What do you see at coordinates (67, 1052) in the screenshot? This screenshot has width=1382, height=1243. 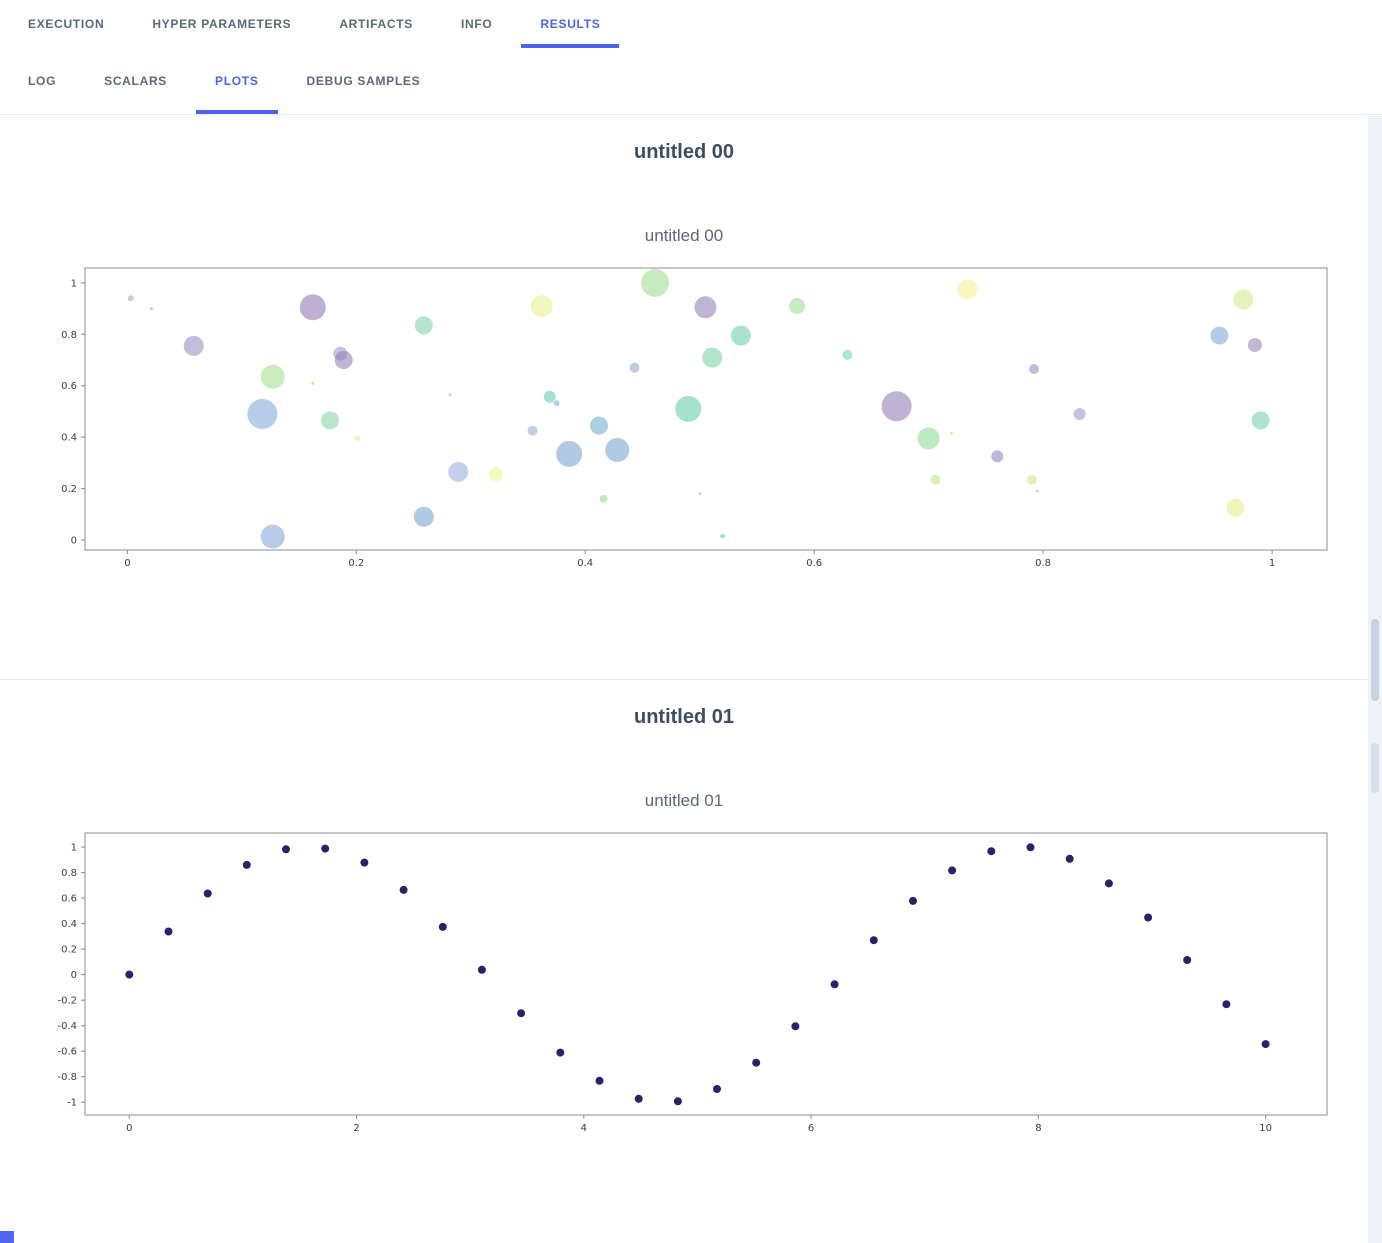 I see `svg-text: -0.6` at bounding box center [67, 1052].